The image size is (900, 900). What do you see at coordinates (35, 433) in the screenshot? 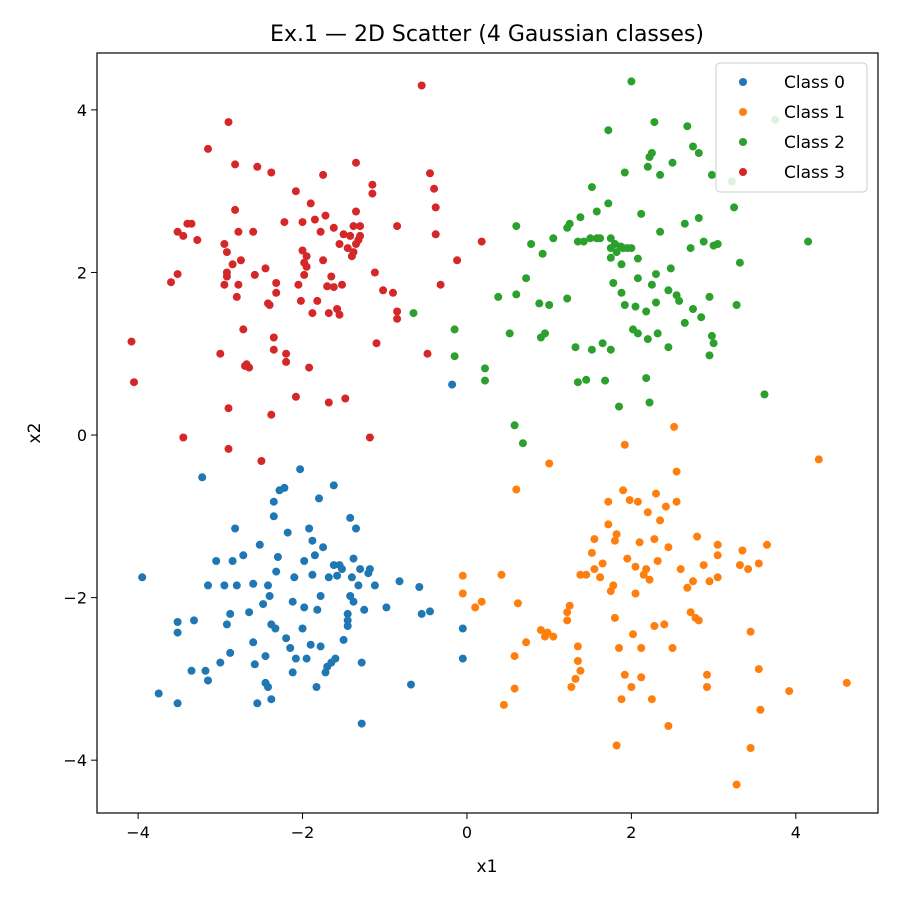
I see `y-axis-label: x2` at bounding box center [35, 433].